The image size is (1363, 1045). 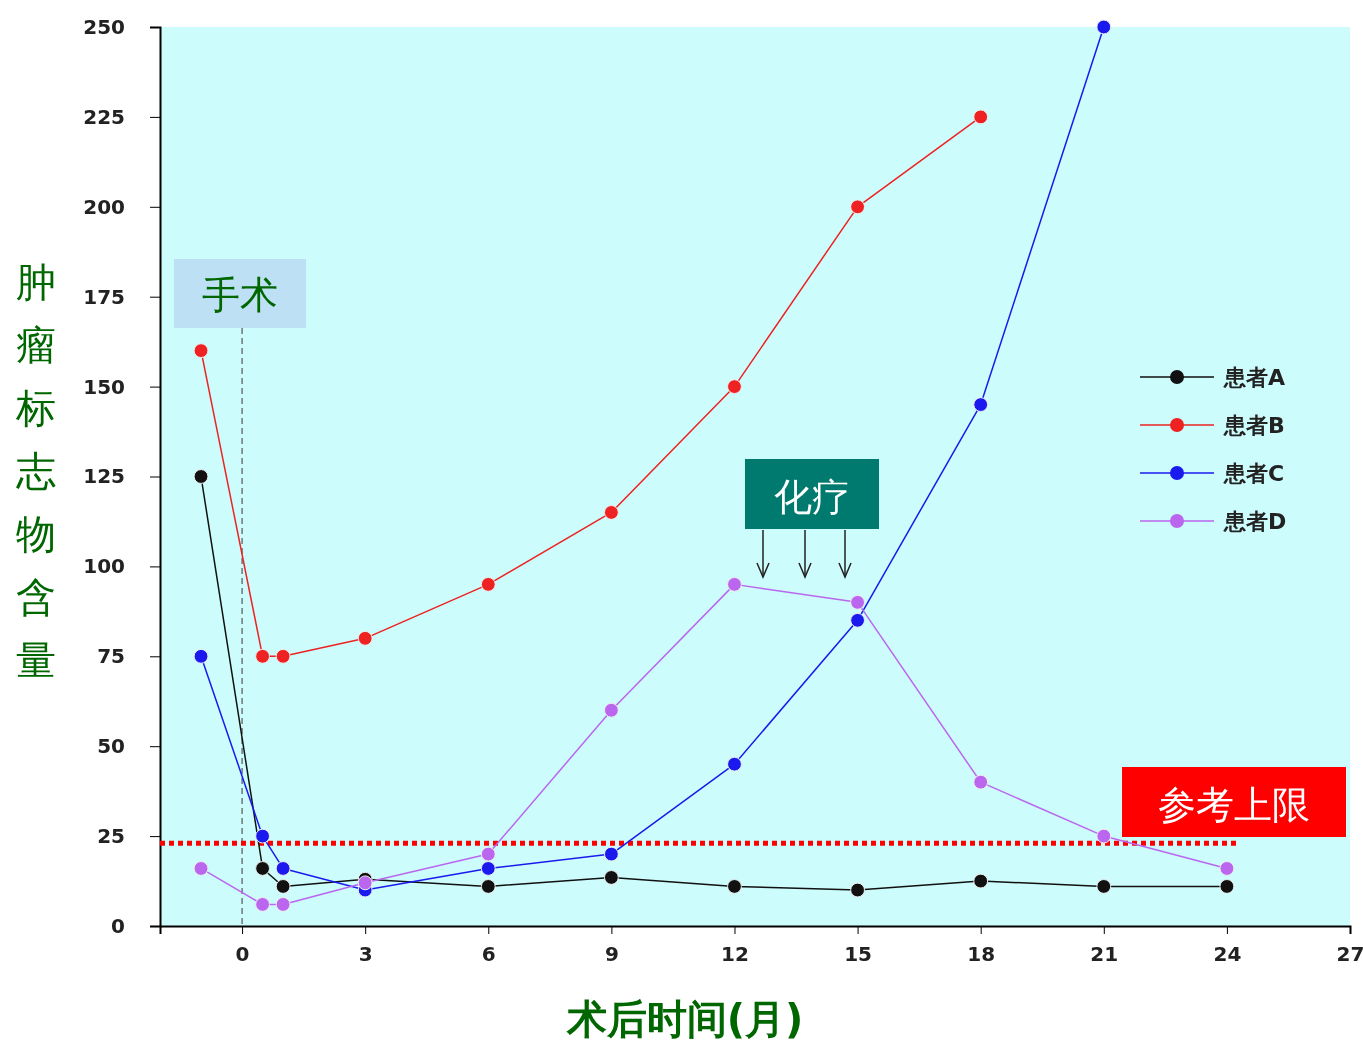 What do you see at coordinates (111, 656) in the screenshot?
I see `y-tick-label: 75` at bounding box center [111, 656].